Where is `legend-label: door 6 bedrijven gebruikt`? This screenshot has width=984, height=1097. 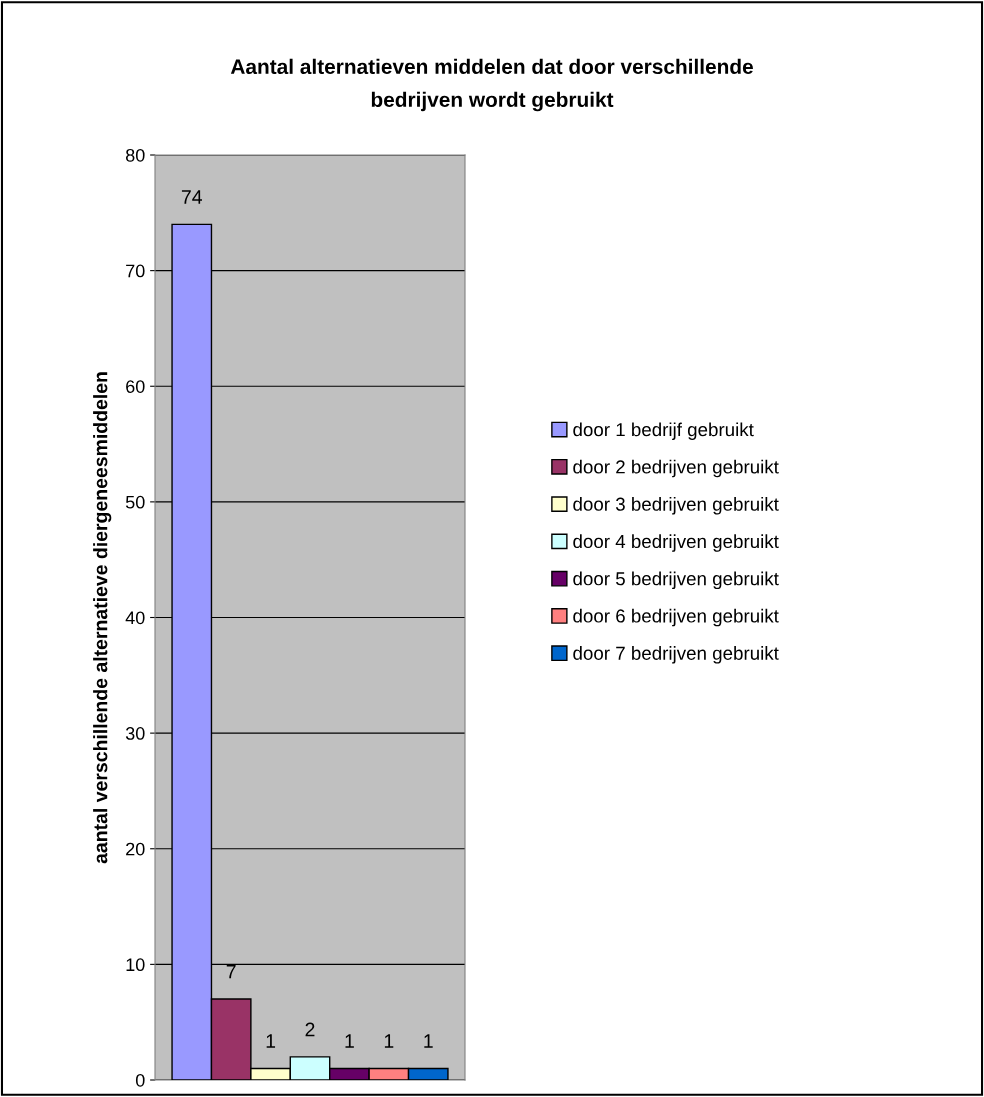 legend-label: door 6 bedrijven gebruikt is located at coordinates (676, 617).